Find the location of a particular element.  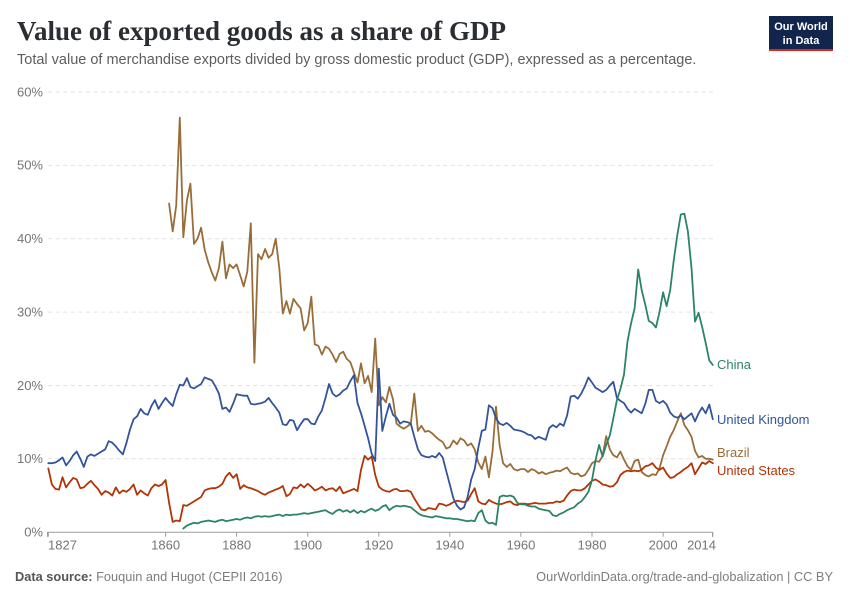

svg-text: 1940 is located at coordinates (449, 545).